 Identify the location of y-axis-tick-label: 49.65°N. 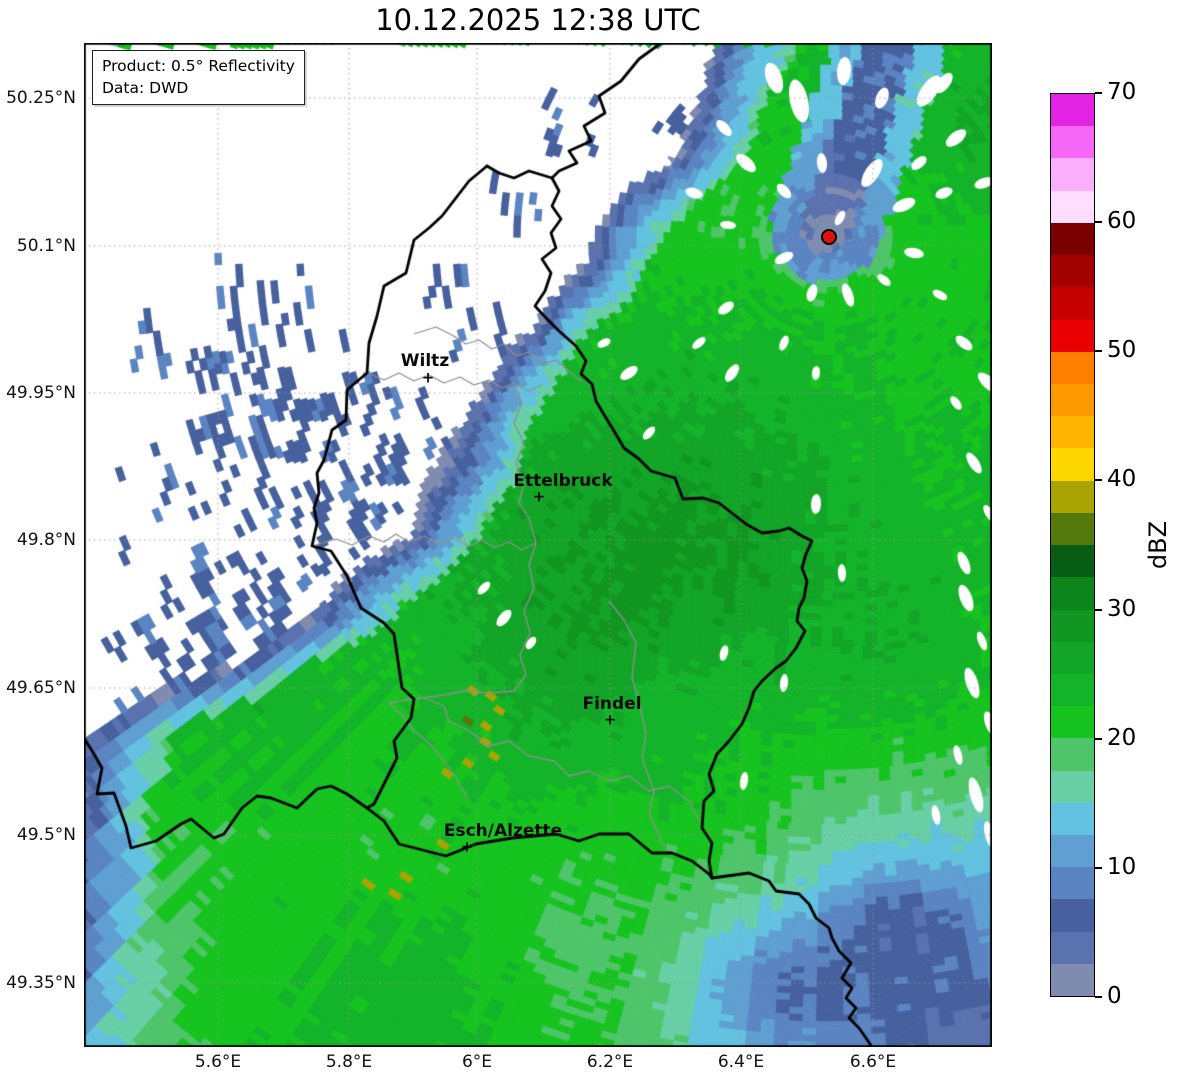
(41, 688).